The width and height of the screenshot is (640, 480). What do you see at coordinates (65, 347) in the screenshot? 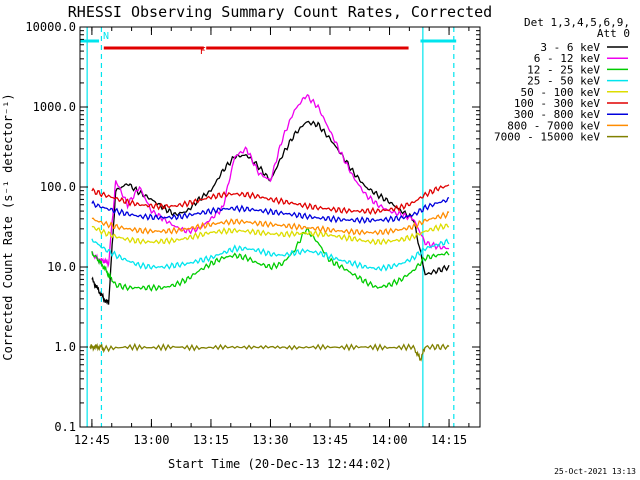
I see `y-tick-label: 1.0` at bounding box center [65, 347].